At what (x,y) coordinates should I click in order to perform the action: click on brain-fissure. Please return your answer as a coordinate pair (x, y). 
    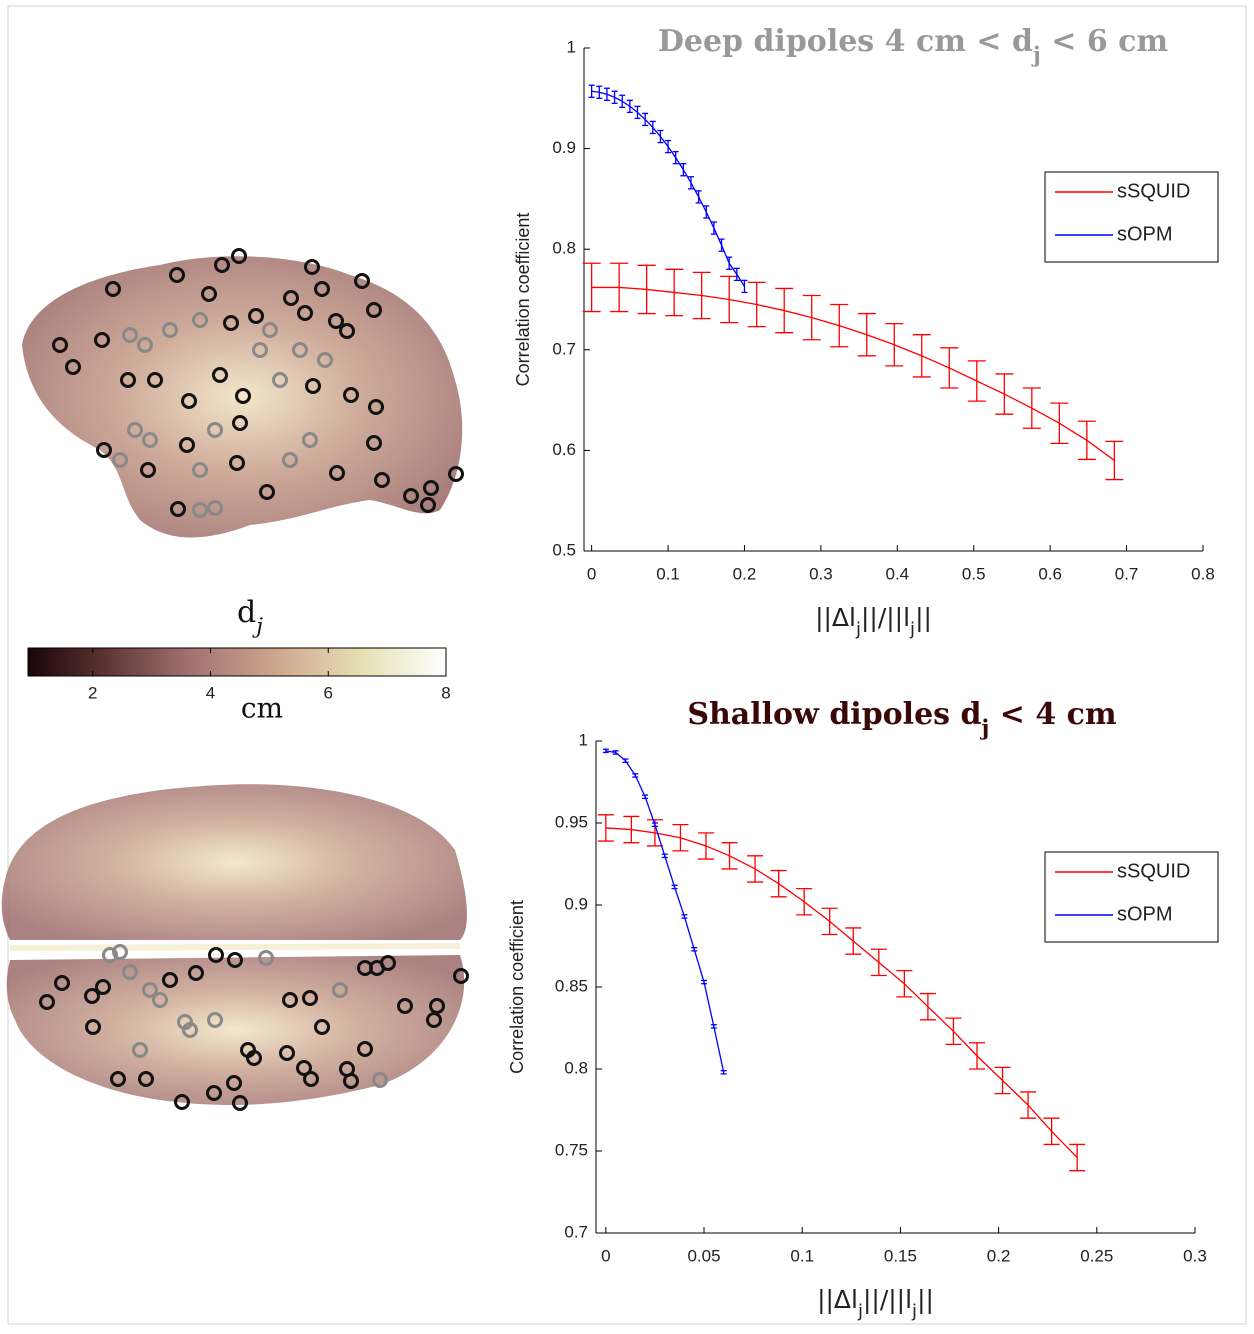
    Looking at the image, I should click on (235, 947).